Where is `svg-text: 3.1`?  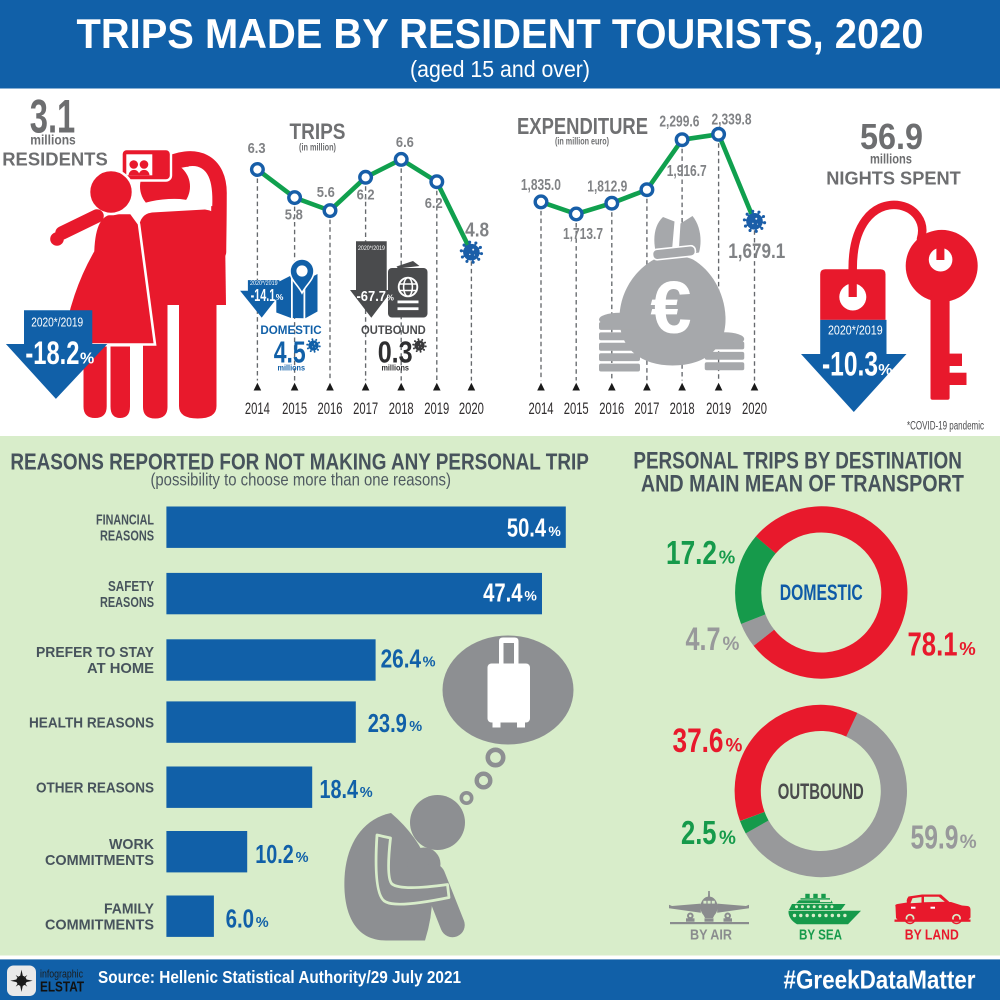 svg-text: 3.1 is located at coordinates (53, 117).